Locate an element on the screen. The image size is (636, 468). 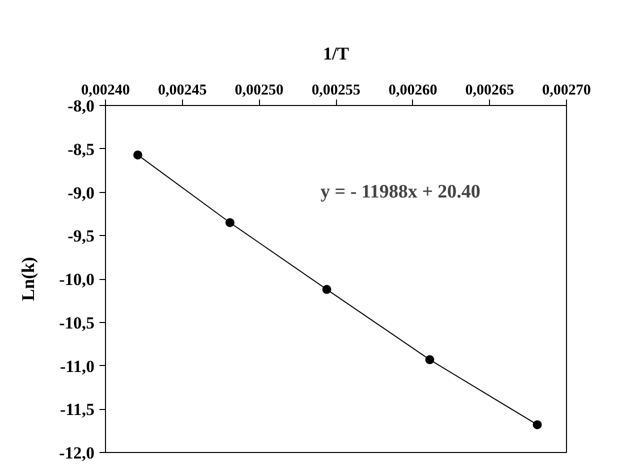
y-tick-label: -8,0 is located at coordinates (81, 106).